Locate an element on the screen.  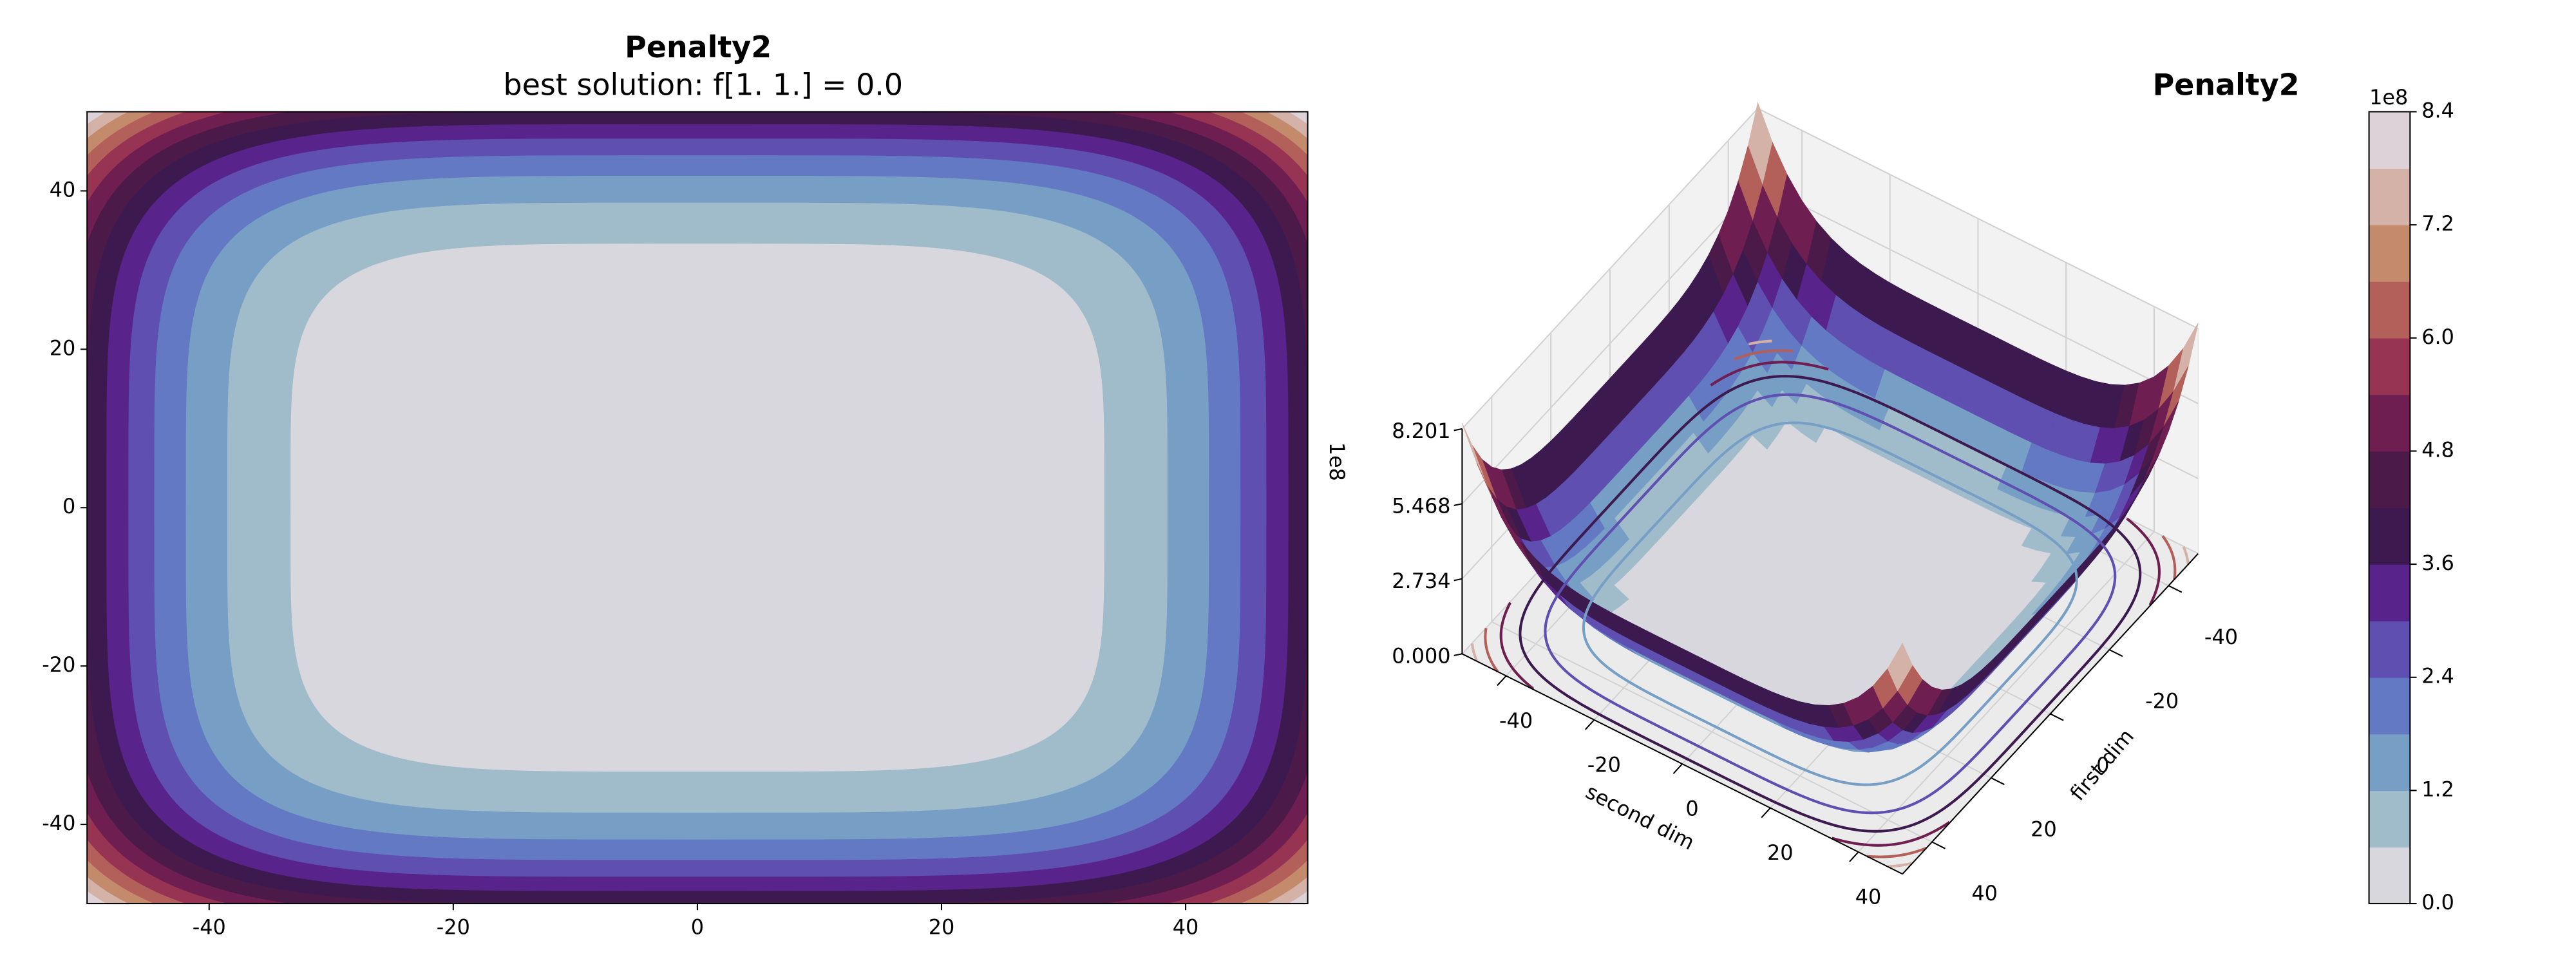
z-tick-label: 0.000 is located at coordinates (1421, 655).